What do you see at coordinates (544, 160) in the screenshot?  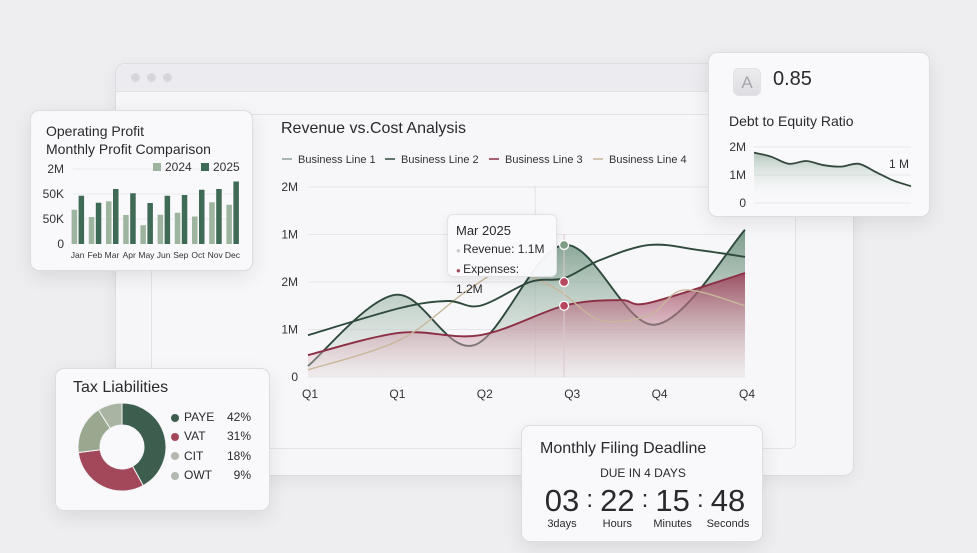 I see `legend-label: Business Line 3` at bounding box center [544, 160].